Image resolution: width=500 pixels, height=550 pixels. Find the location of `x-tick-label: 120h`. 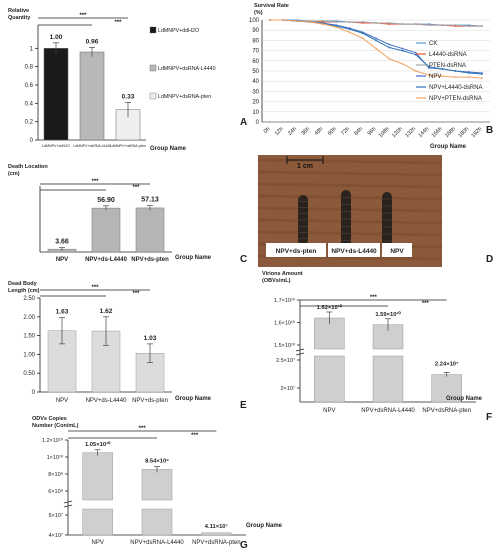

x-tick-label: 120h is located at coordinates (397, 132).